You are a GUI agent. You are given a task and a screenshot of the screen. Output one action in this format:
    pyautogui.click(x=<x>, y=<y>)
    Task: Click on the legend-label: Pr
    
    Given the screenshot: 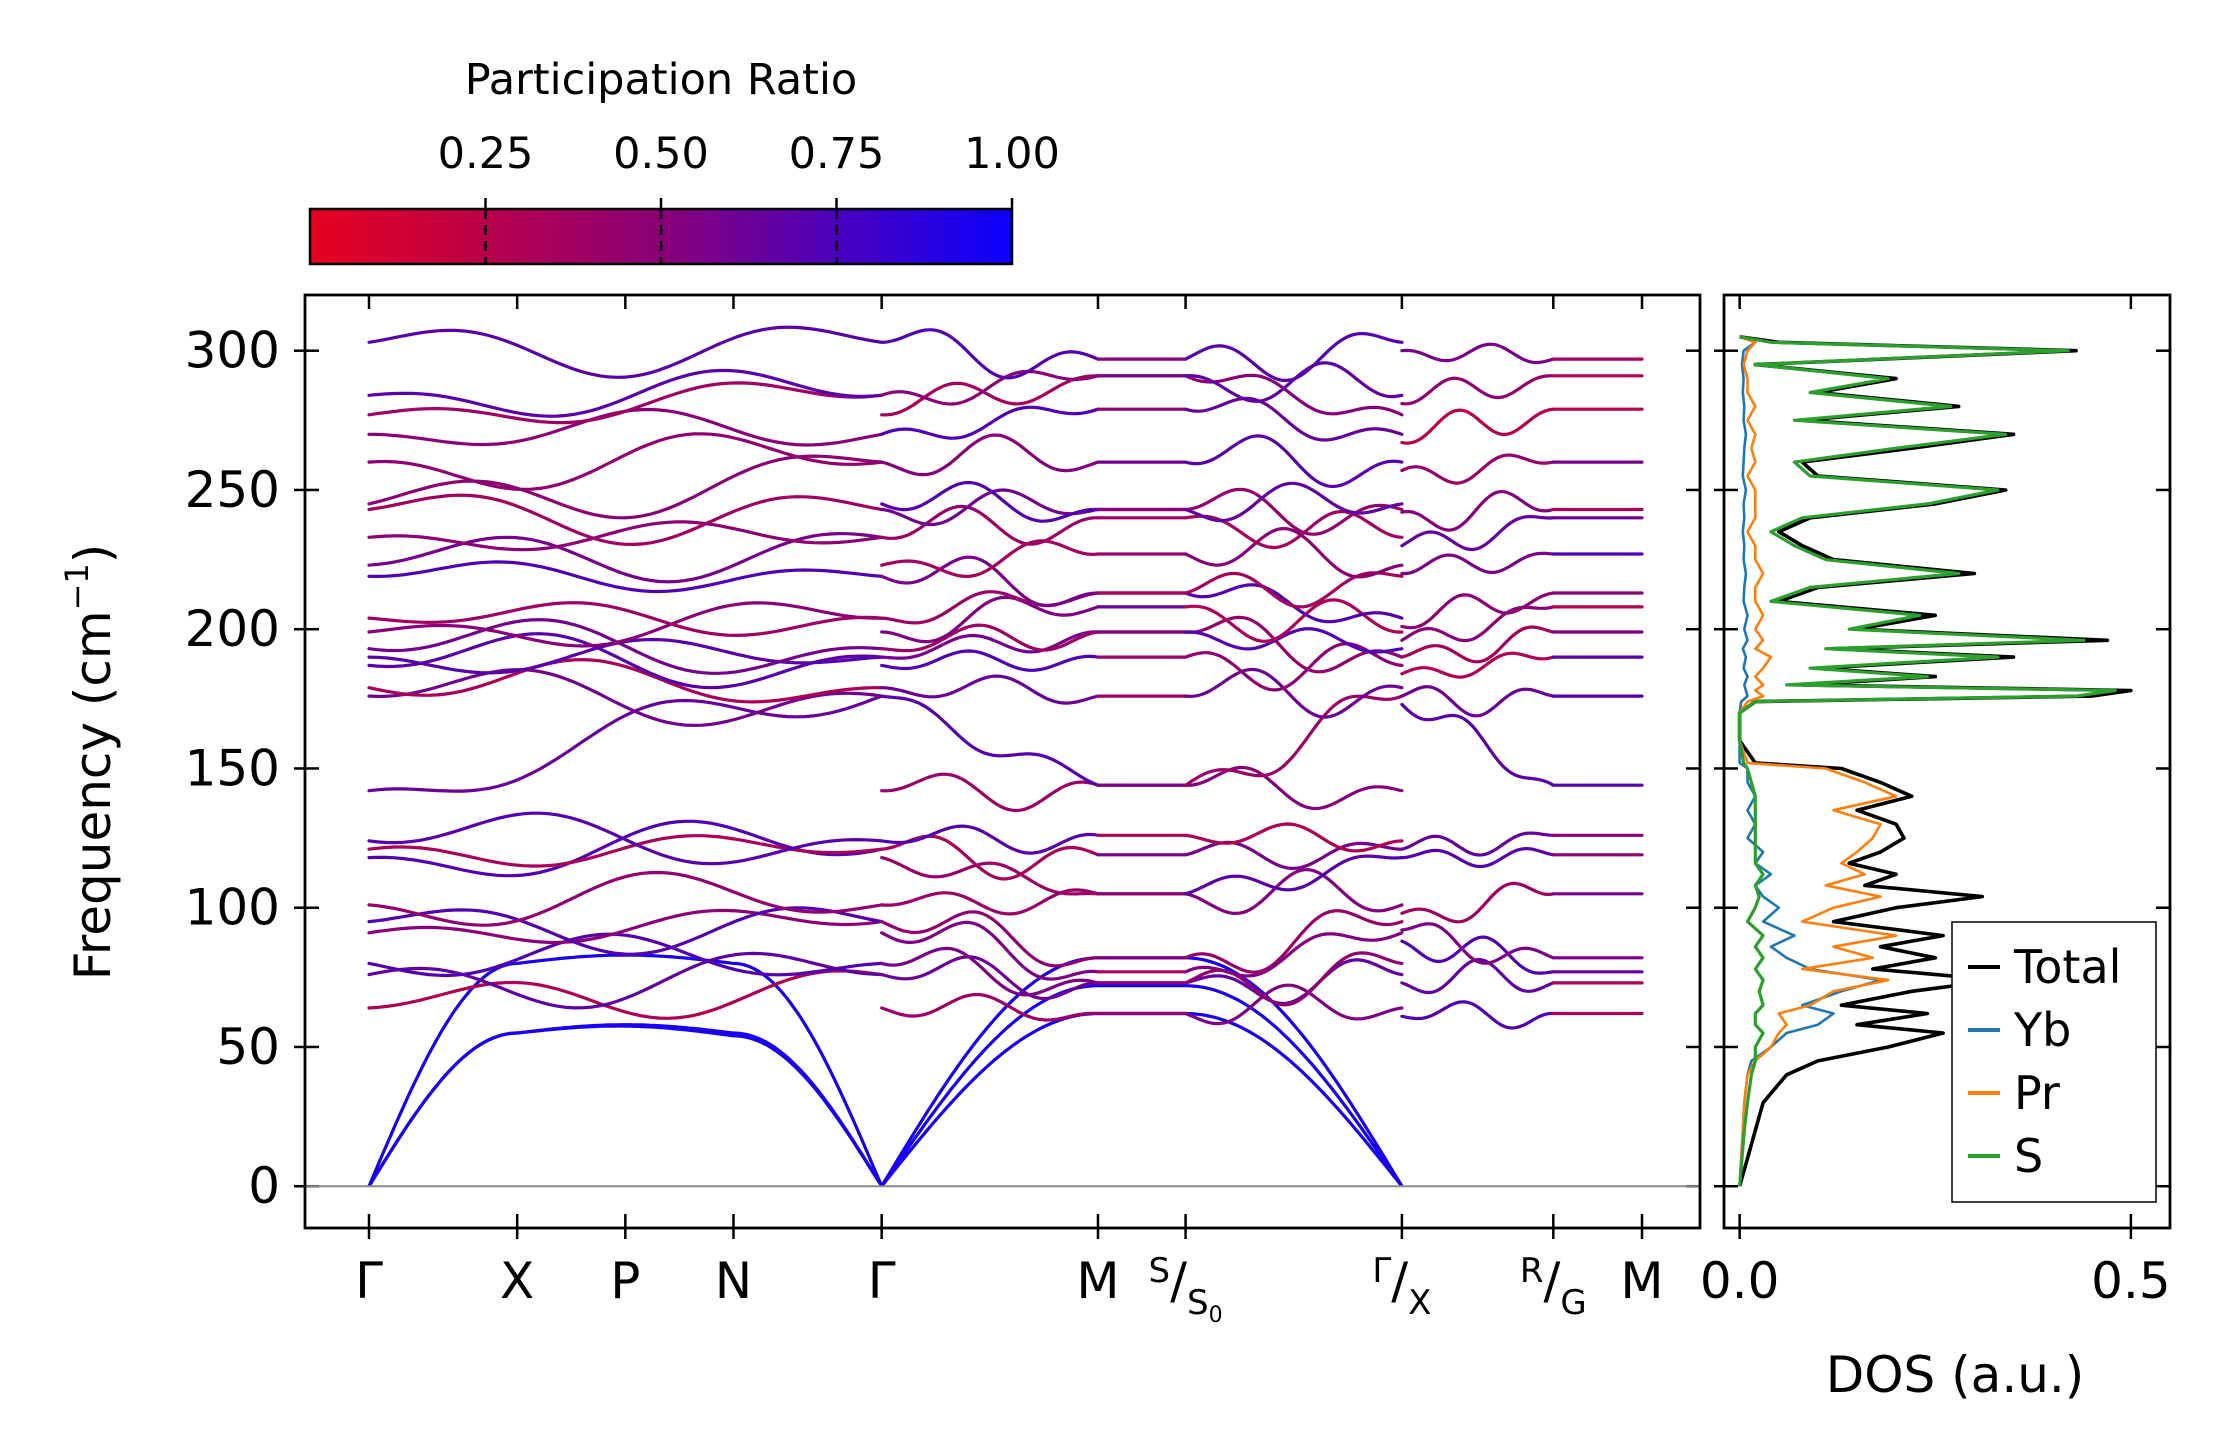 What is the action you would take?
    pyautogui.click(x=2037, y=1093)
    